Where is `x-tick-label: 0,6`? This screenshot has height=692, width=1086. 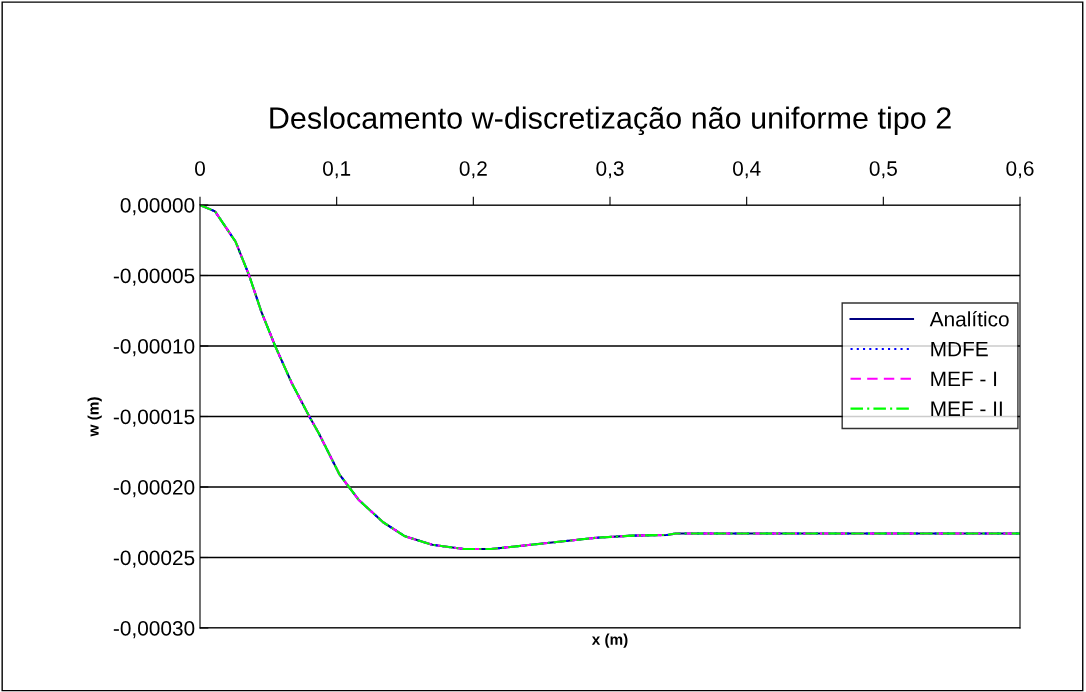 x-tick-label: 0,6 is located at coordinates (1020, 170).